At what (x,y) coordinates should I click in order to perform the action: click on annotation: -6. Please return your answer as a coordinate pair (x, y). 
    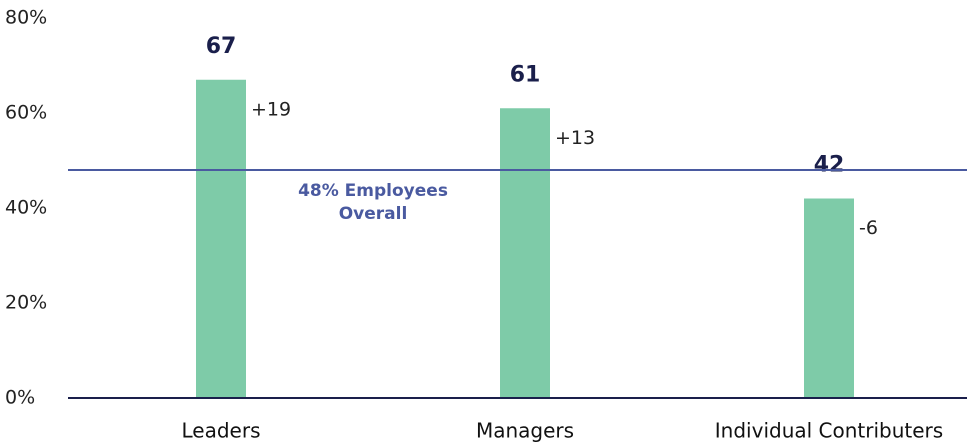
    Looking at the image, I should click on (868, 228).